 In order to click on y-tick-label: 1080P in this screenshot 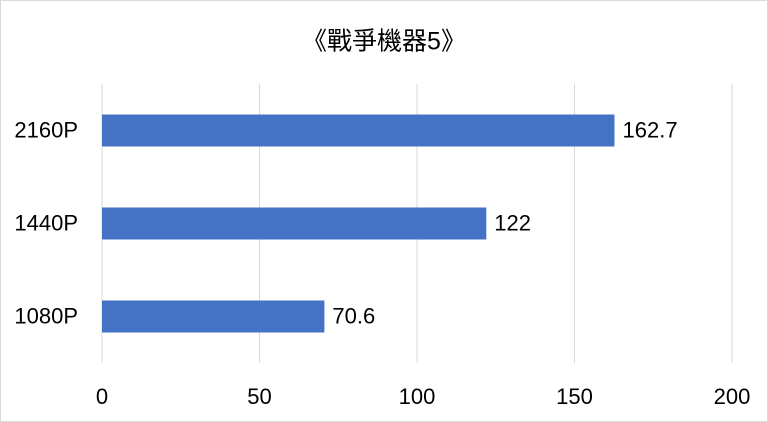, I will do `click(46, 315)`.